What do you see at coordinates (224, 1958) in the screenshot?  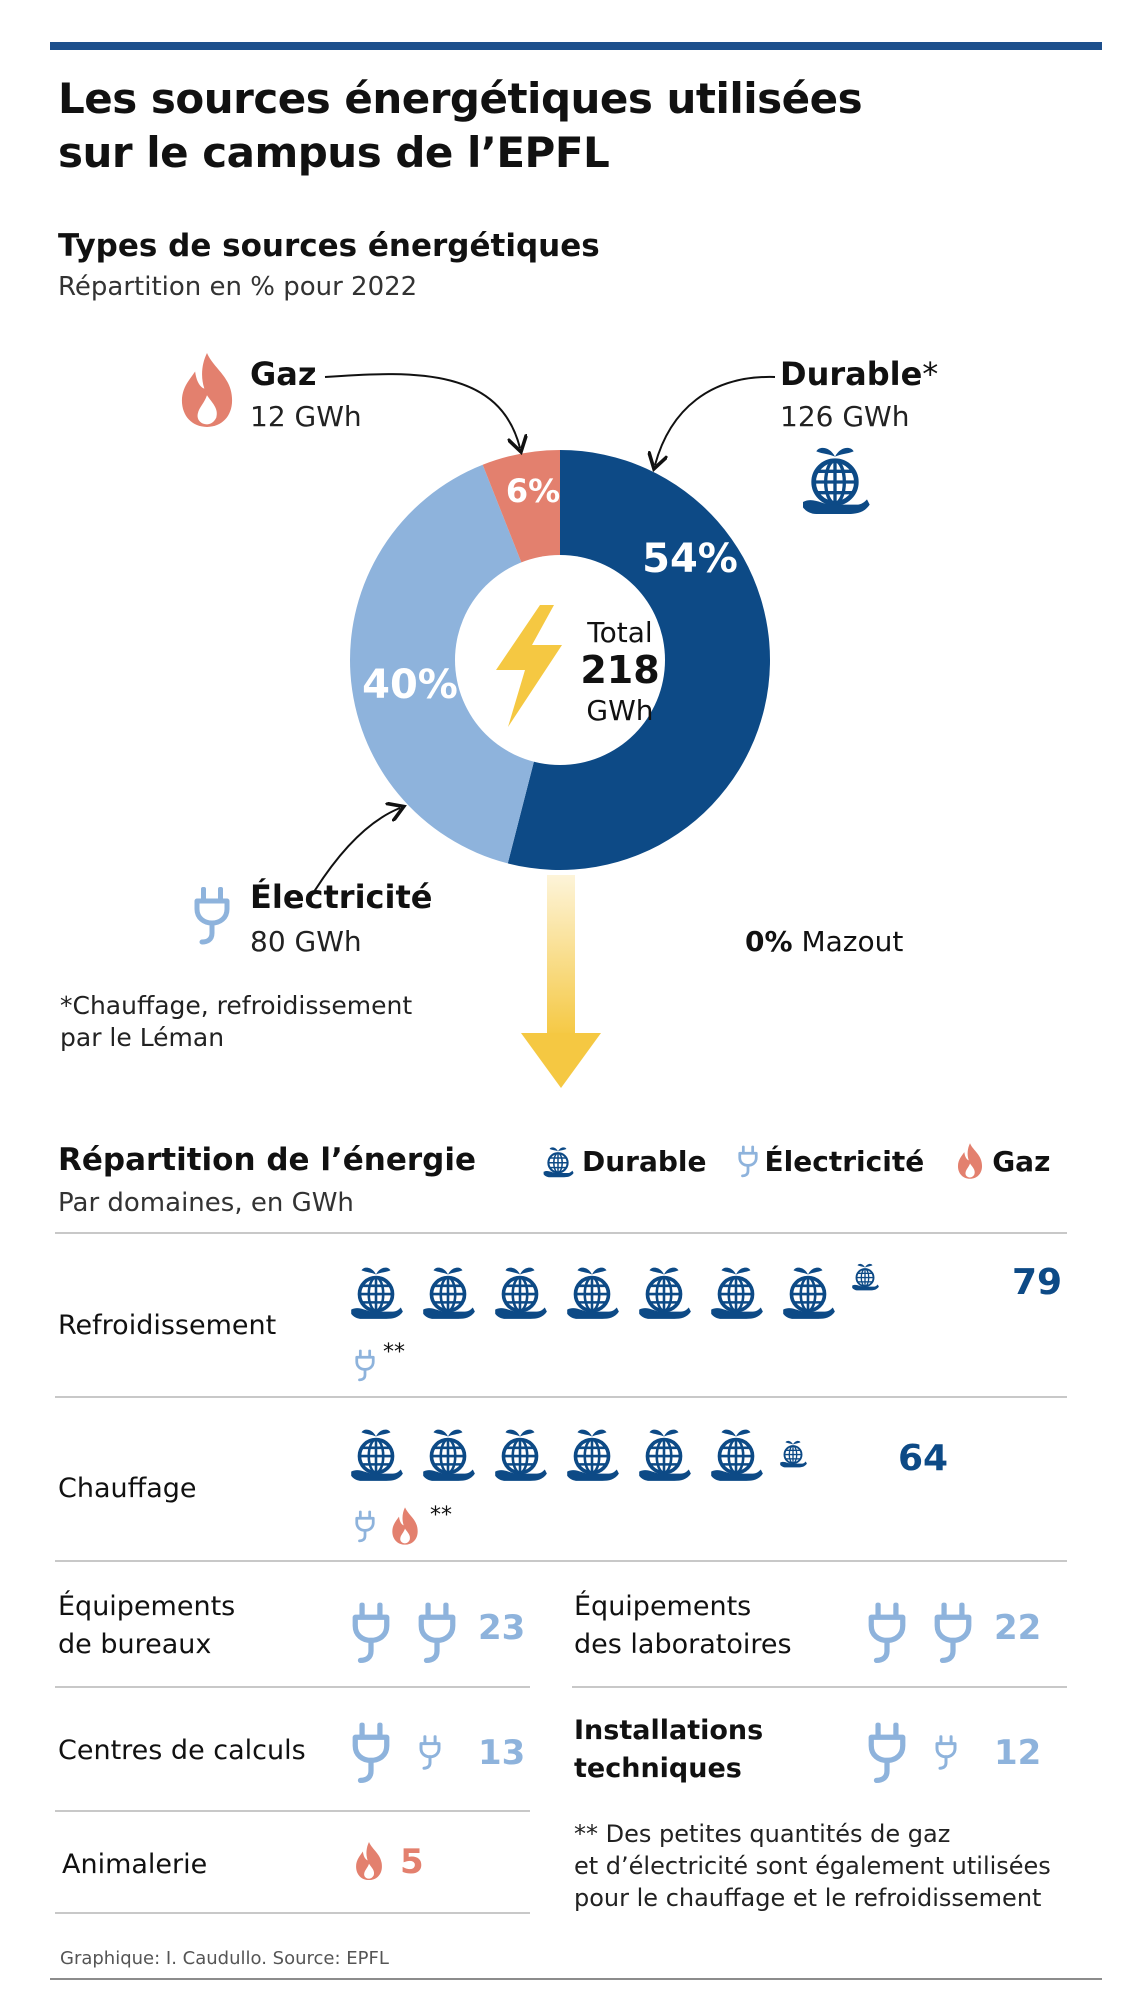 I see `credit: Graphique: I. Caudullo. Source: EPFL` at bounding box center [224, 1958].